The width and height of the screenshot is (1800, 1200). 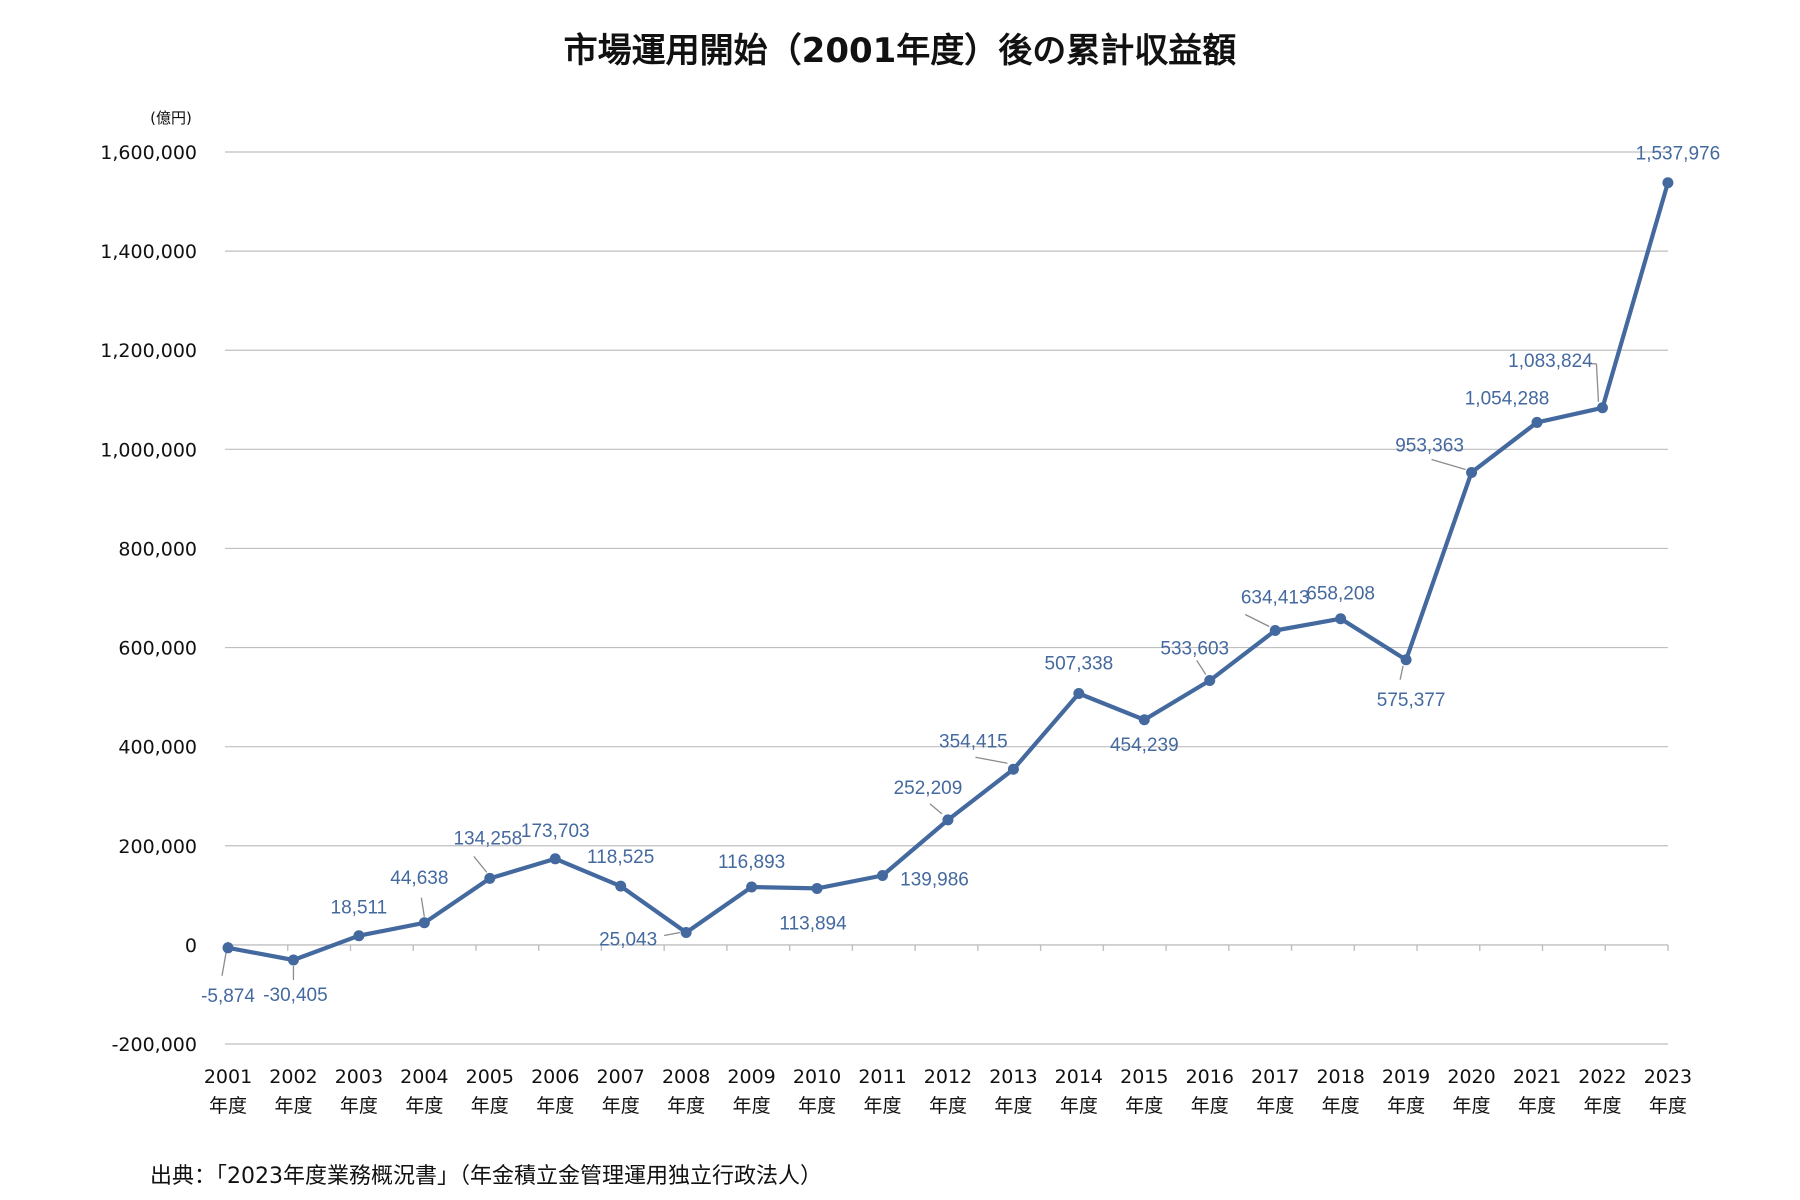 What do you see at coordinates (928, 788) in the screenshot?
I see `data-label: 252,209` at bounding box center [928, 788].